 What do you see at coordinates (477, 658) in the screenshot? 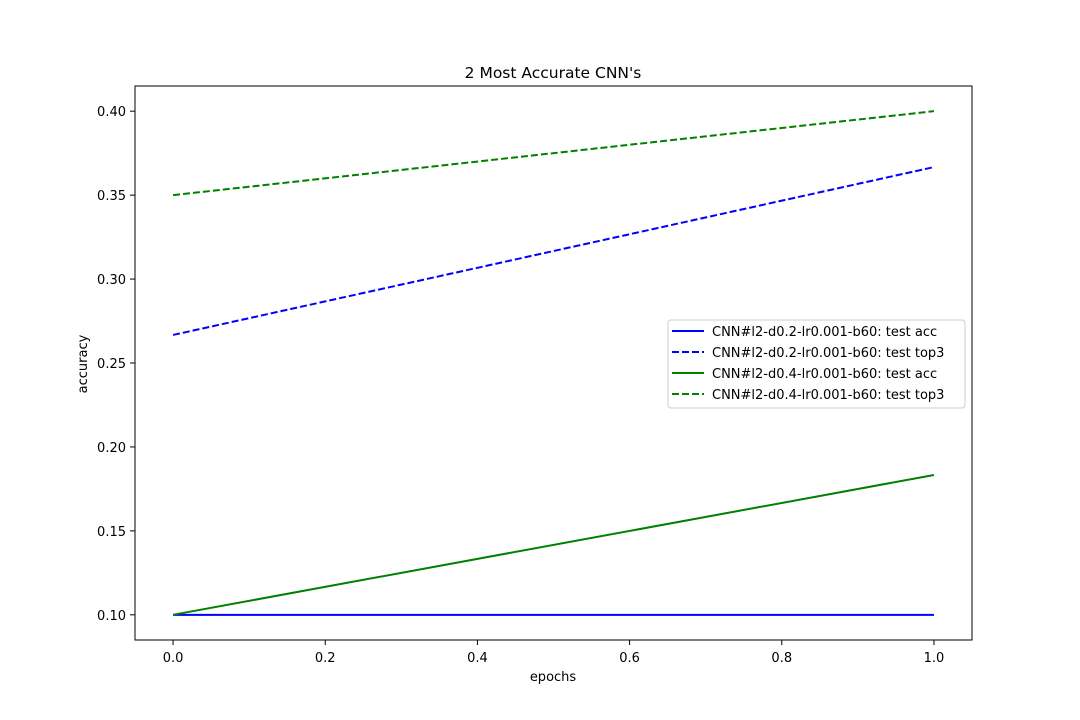
I see `x-tick-label: 0.4` at bounding box center [477, 658].